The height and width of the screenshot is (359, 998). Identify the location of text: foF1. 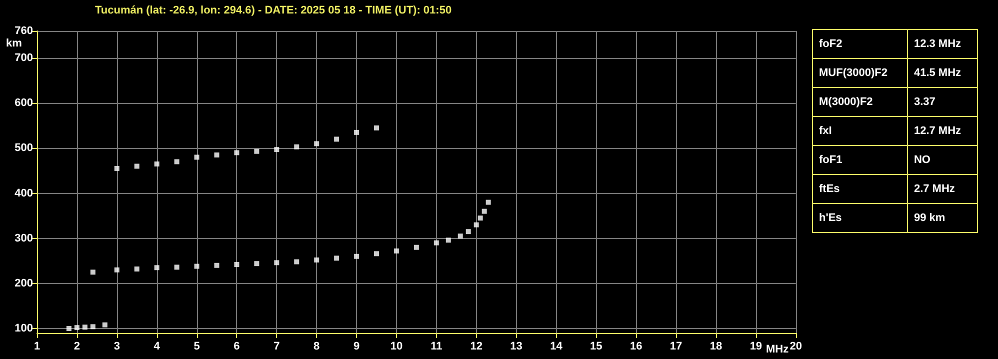
(860, 160).